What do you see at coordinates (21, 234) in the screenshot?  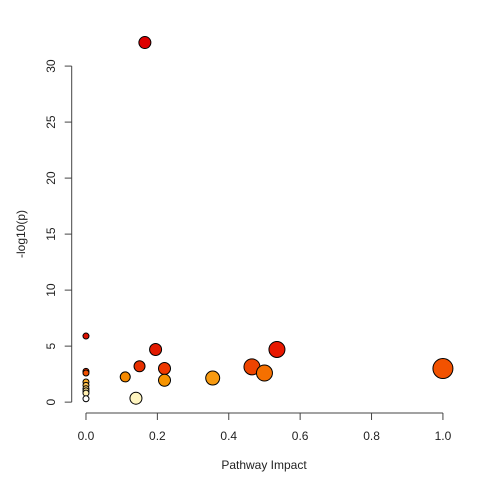 I see `y-axis-label: -log10(p)` at bounding box center [21, 234].